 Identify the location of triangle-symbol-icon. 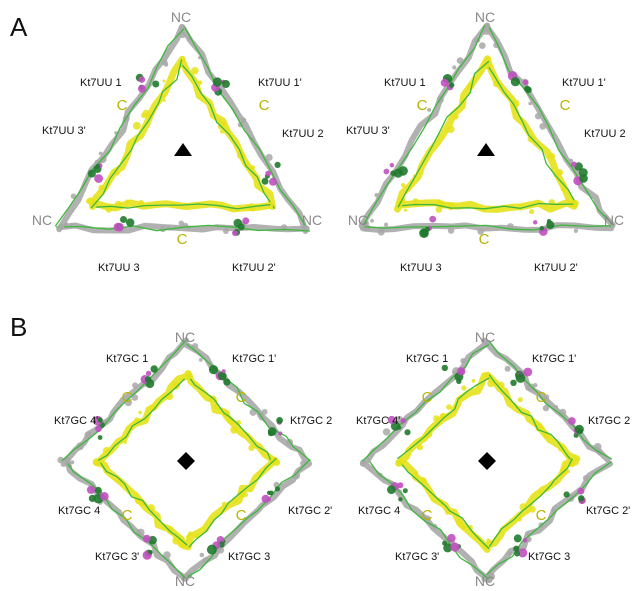
(183, 149).